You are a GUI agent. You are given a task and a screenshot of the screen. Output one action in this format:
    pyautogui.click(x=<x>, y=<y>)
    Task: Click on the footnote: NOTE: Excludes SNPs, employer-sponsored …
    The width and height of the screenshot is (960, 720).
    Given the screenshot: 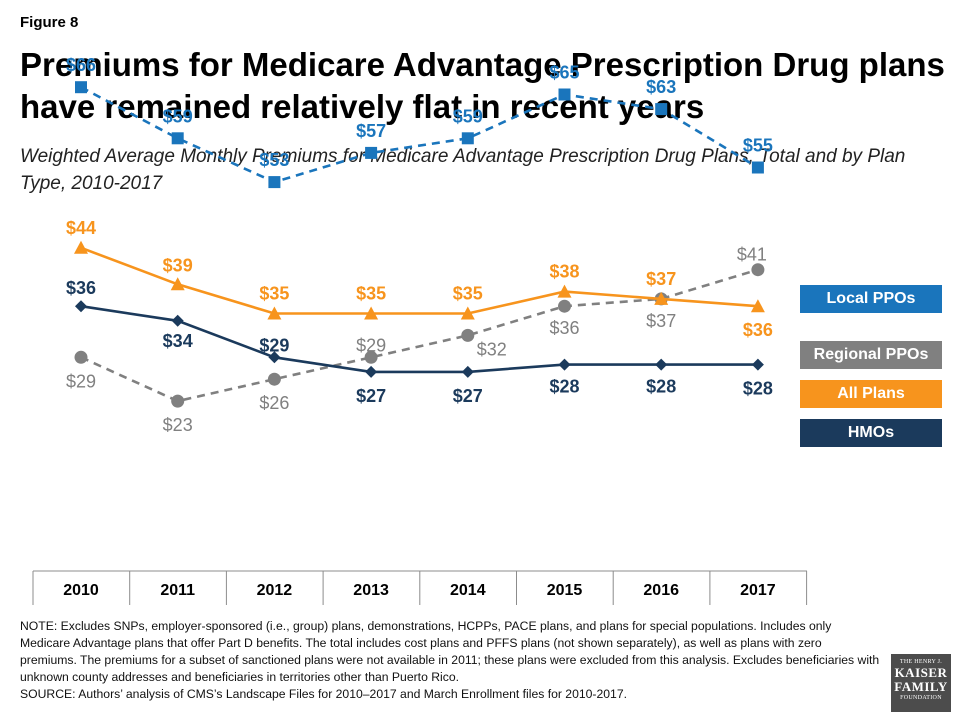 What is the action you would take?
    pyautogui.click(x=450, y=660)
    